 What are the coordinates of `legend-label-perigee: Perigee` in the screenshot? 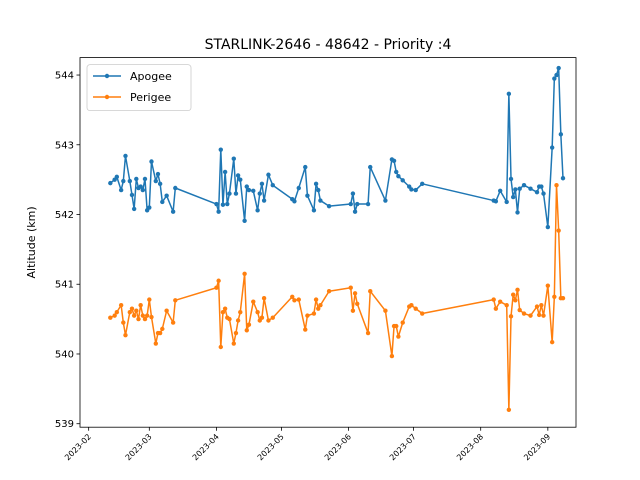 It's located at (150, 97).